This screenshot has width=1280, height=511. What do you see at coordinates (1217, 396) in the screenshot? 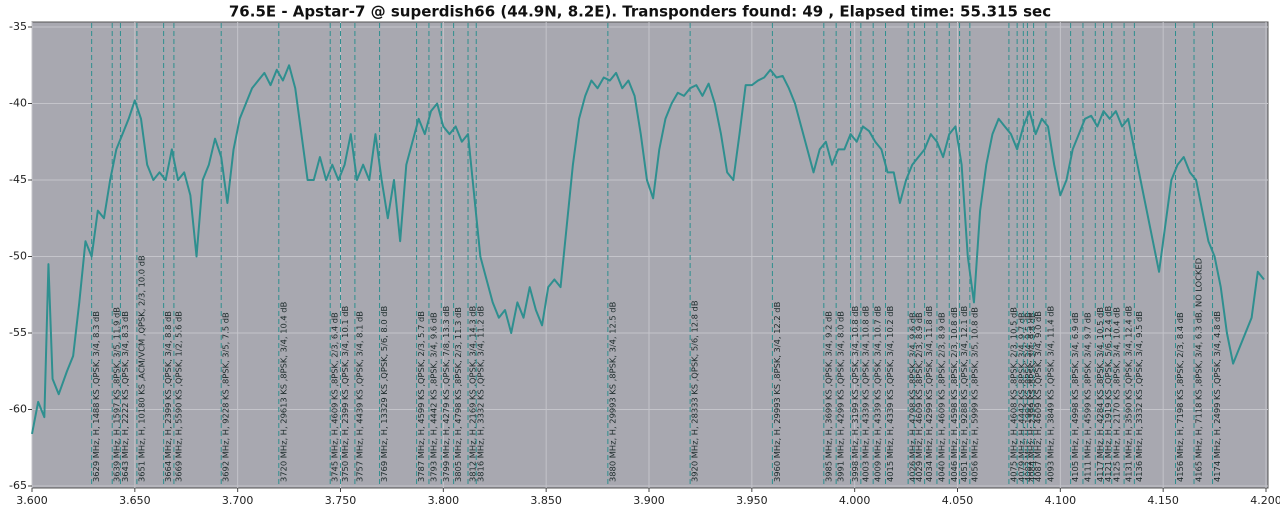
I see `transponder-label: 4174 MHz, H, 2499 KS ,QPSK, 3/4, 4.8 dB` at bounding box center [1217, 396].